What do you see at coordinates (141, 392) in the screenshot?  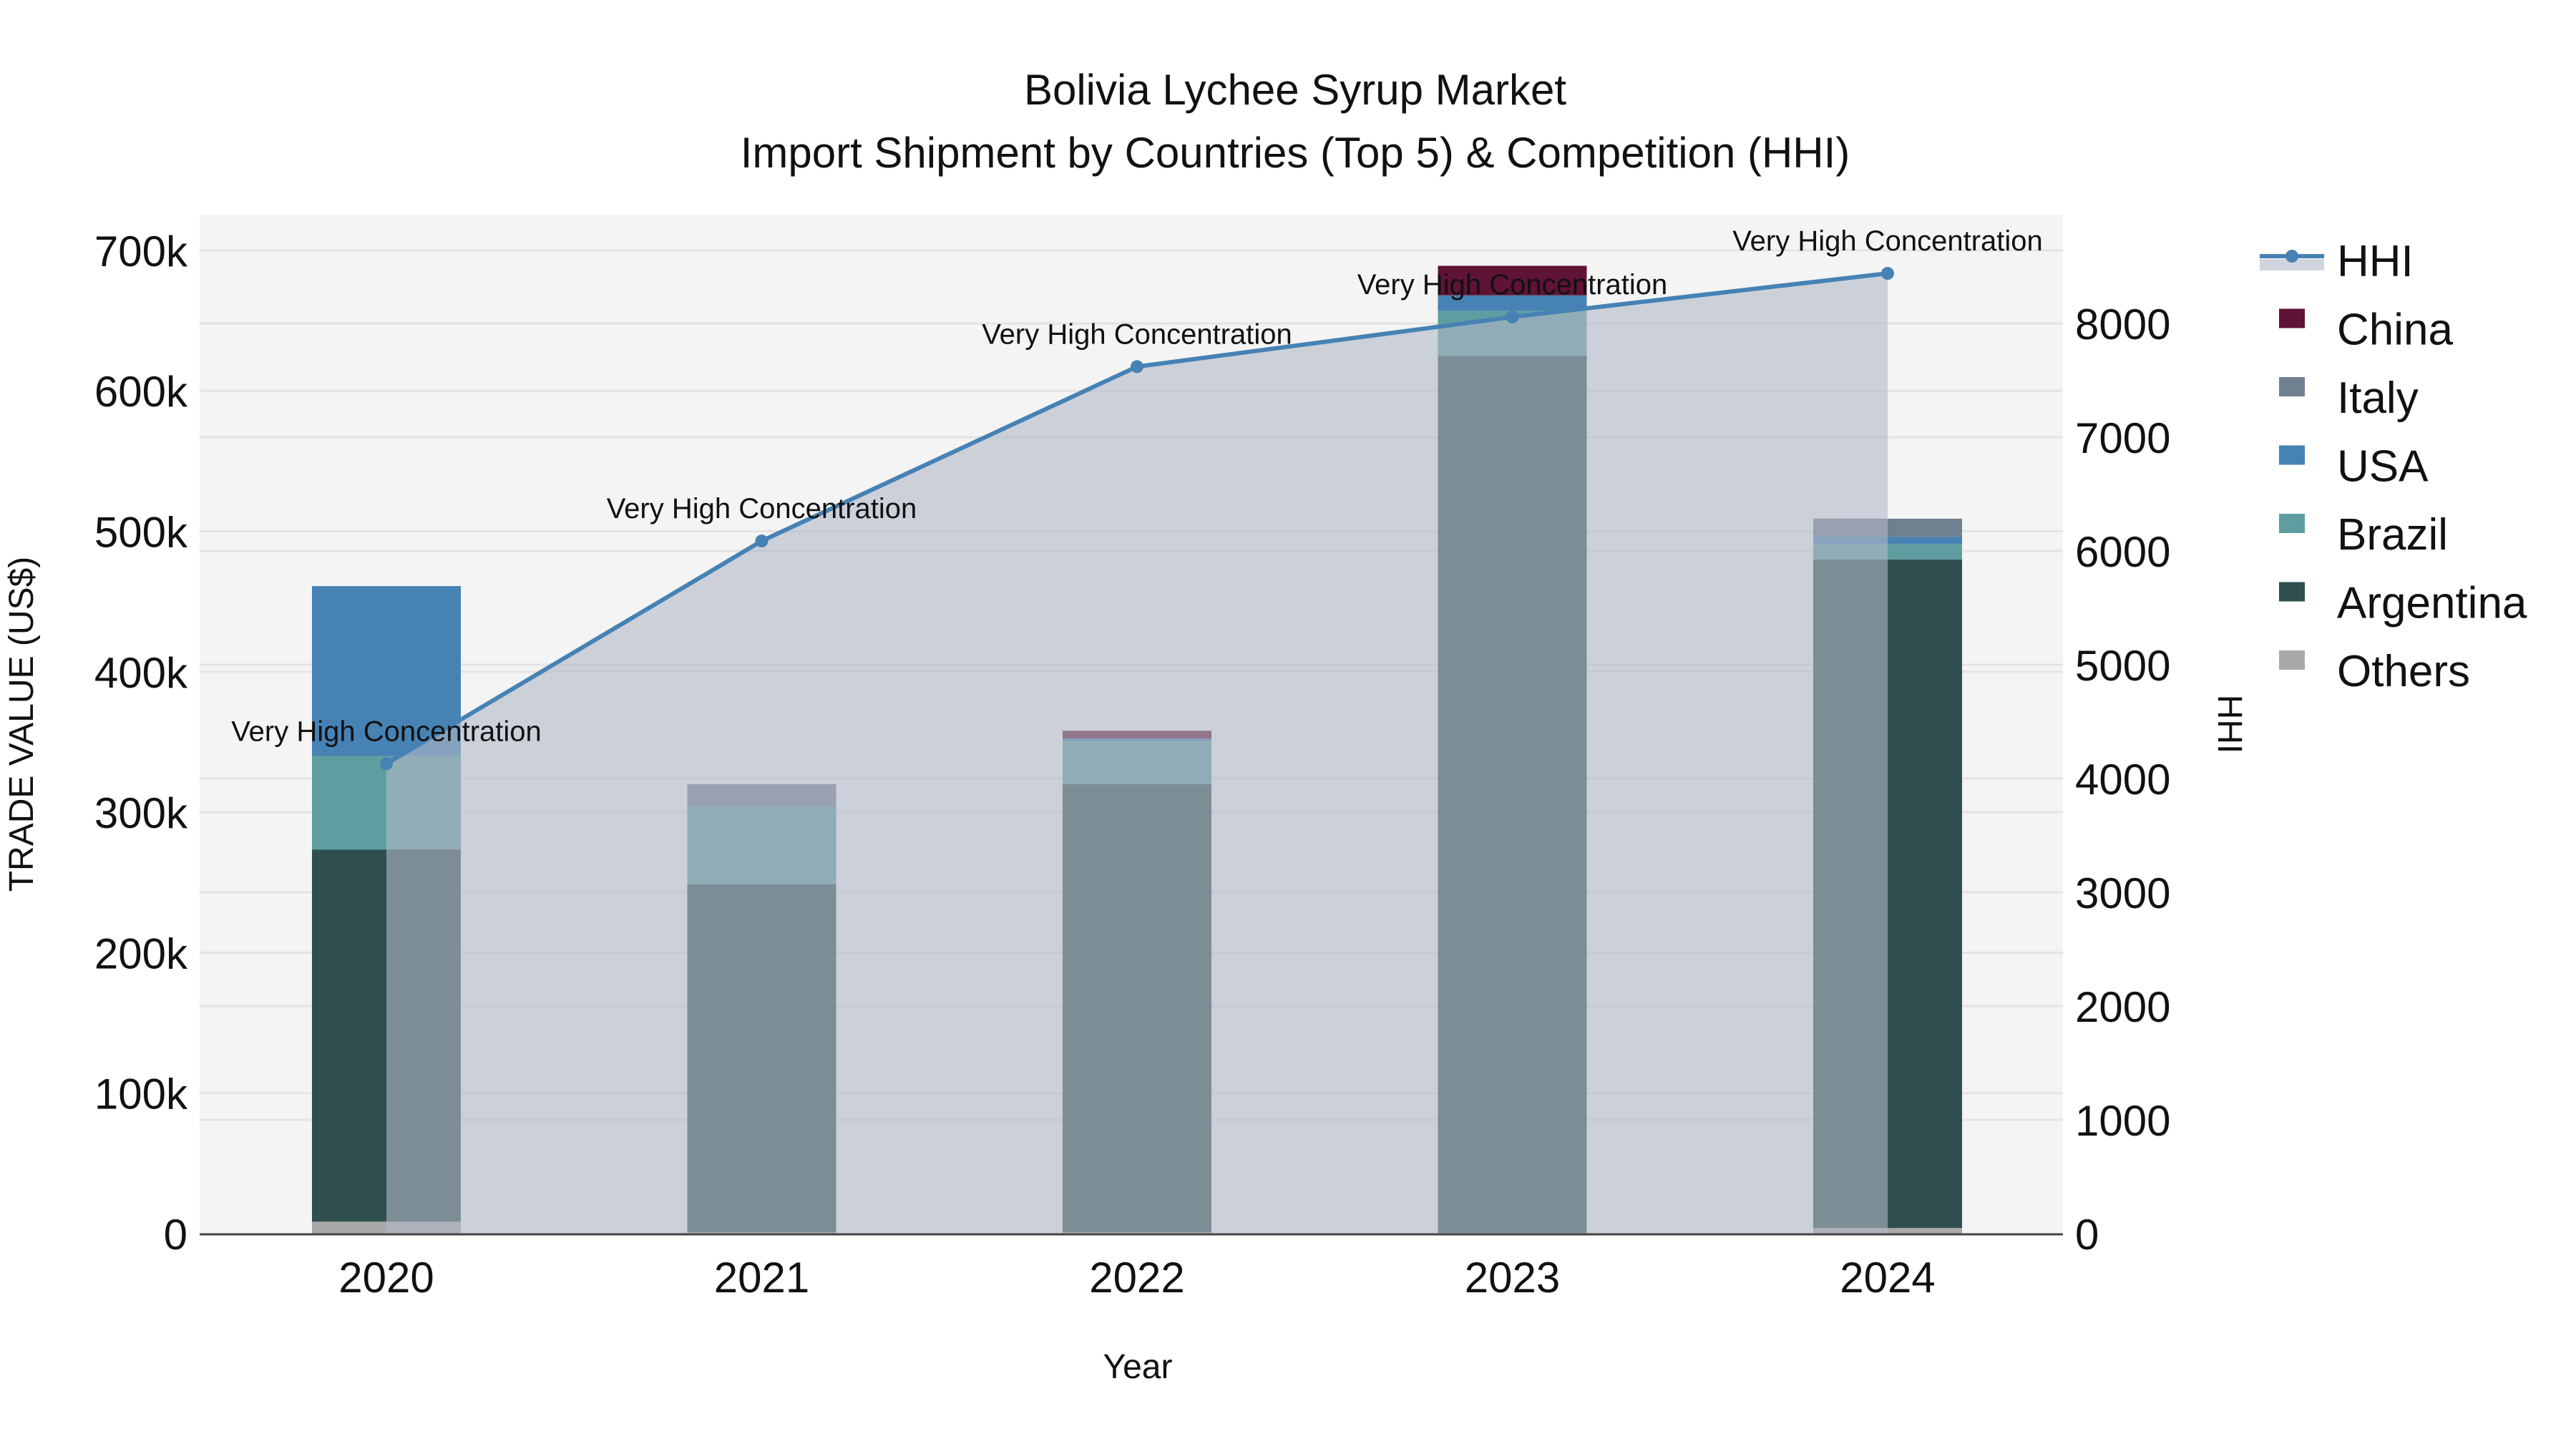 I see `y-tick-label: 600k` at bounding box center [141, 392].